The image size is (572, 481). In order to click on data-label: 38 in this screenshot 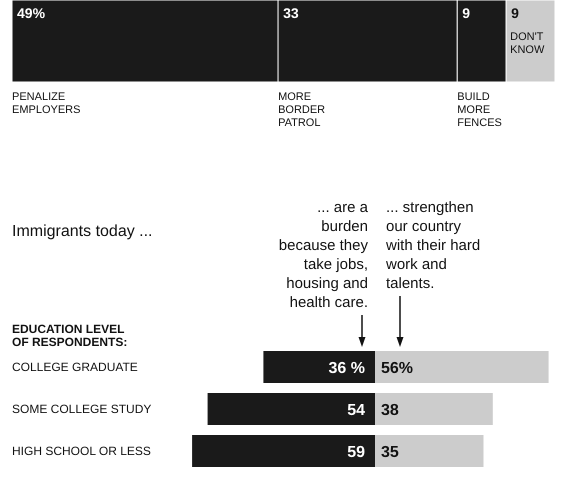, I will do `click(390, 410)`.